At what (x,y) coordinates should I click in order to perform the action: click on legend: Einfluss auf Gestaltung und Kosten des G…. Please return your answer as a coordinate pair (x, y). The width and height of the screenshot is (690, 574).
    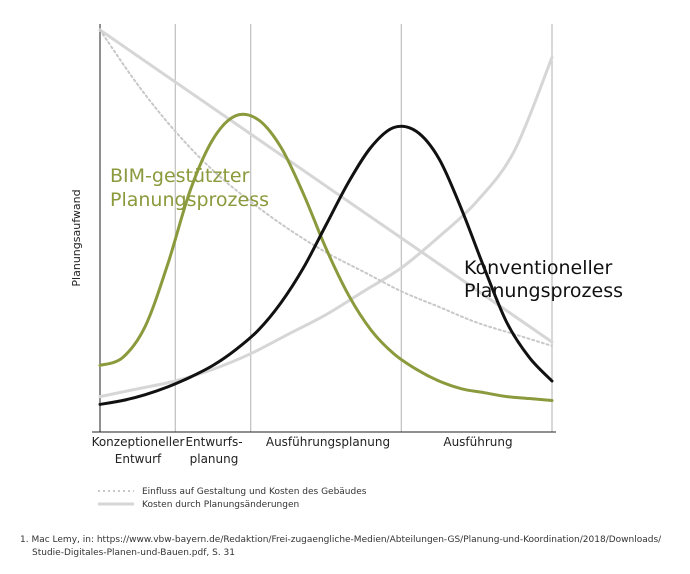
    Looking at the image, I should click on (232, 498).